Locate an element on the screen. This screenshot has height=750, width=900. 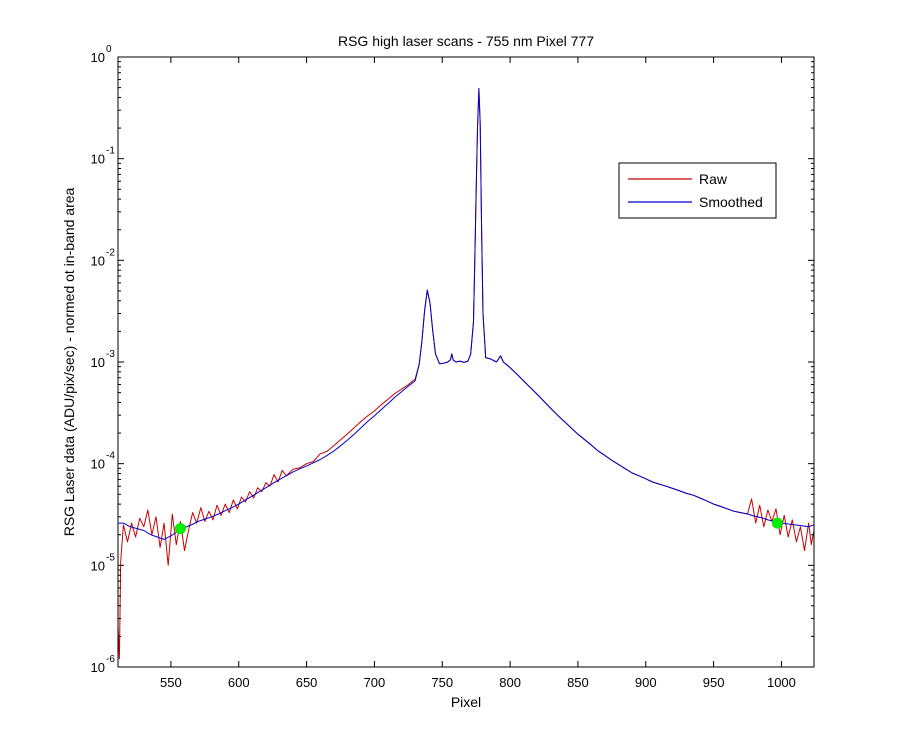
marker-layer is located at coordinates (478, 526).